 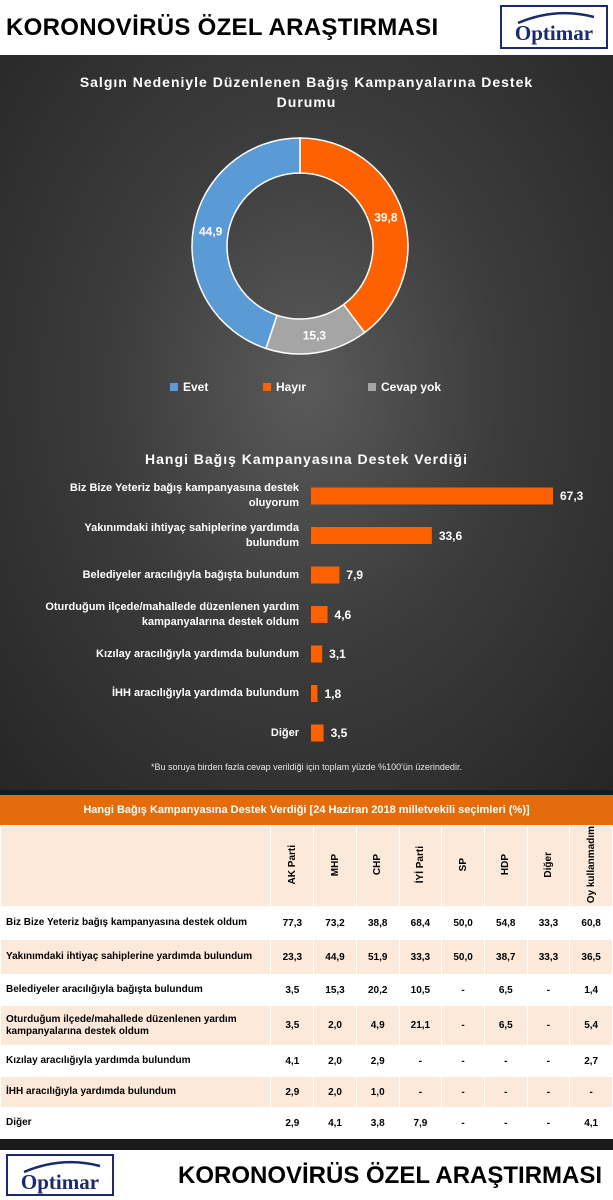 What do you see at coordinates (174, 387) in the screenshot?
I see `legend-swatch-evet` at bounding box center [174, 387].